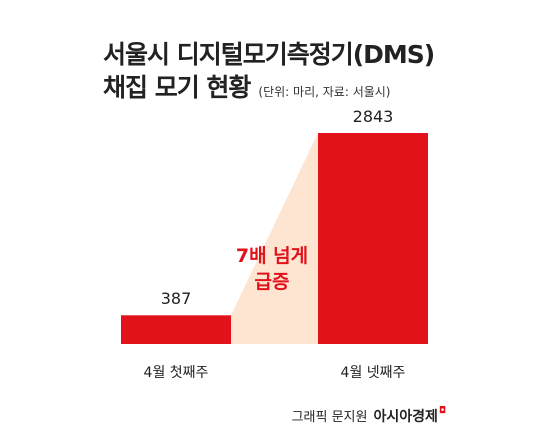 Image resolution: width=550 pixels, height=440 pixels. I want to click on category-label-week-4: 4월 넷째주, so click(373, 373).